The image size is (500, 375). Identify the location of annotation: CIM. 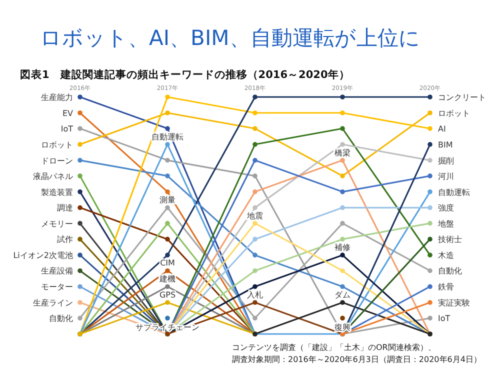
(168, 263).